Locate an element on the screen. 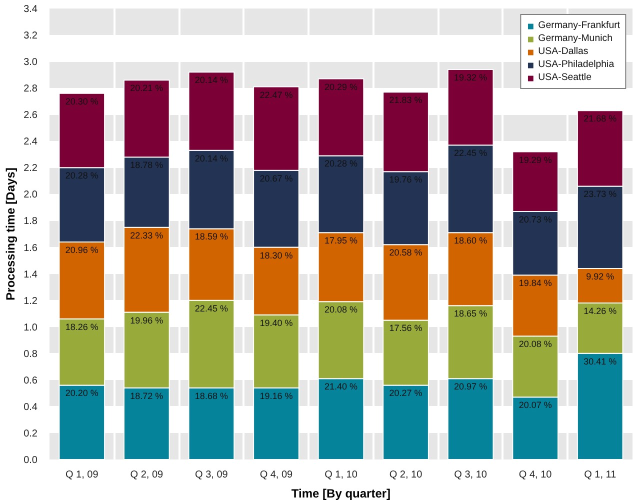 This screenshot has height=503, width=633. annotation: 20.30 % is located at coordinates (81, 101).